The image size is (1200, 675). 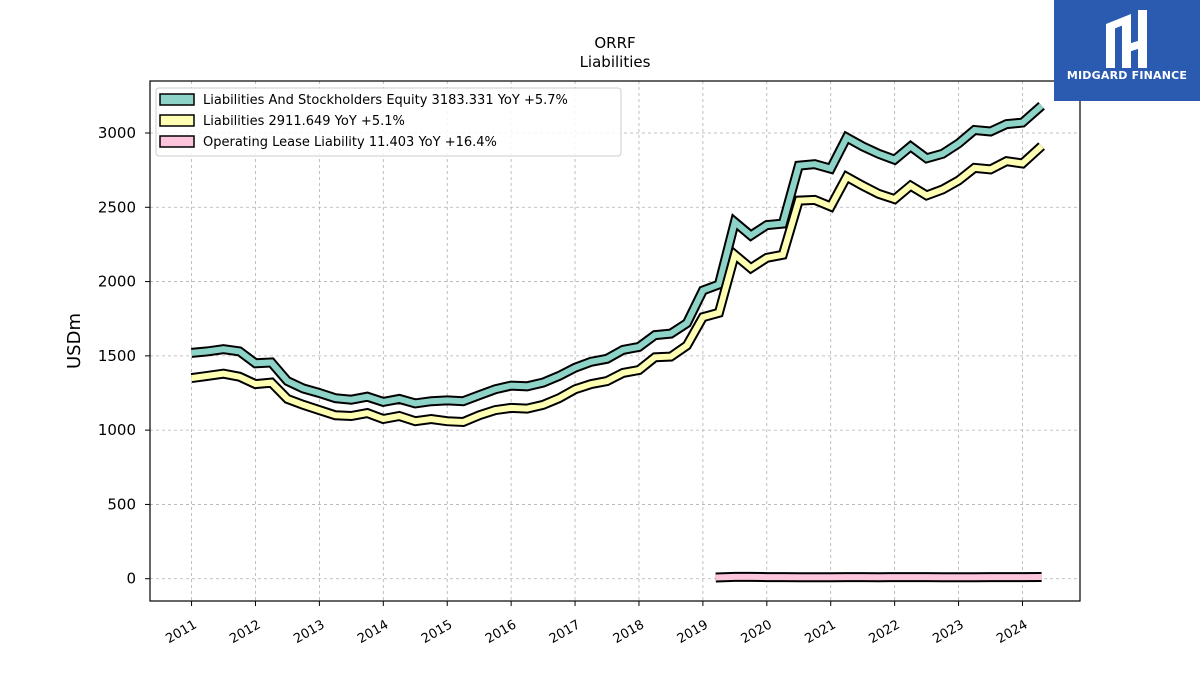 I want to click on legend-box, so click(x=388, y=122).